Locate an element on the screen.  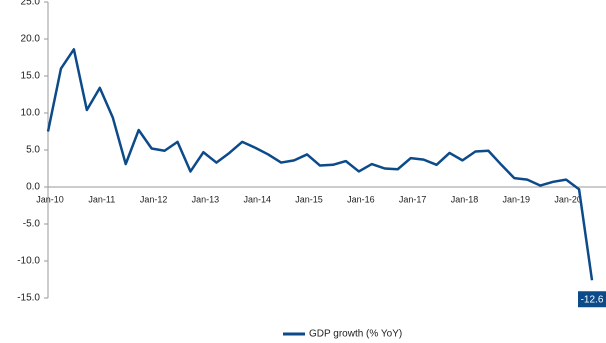
x-tick-label: Jan-10 is located at coordinates (50, 199).